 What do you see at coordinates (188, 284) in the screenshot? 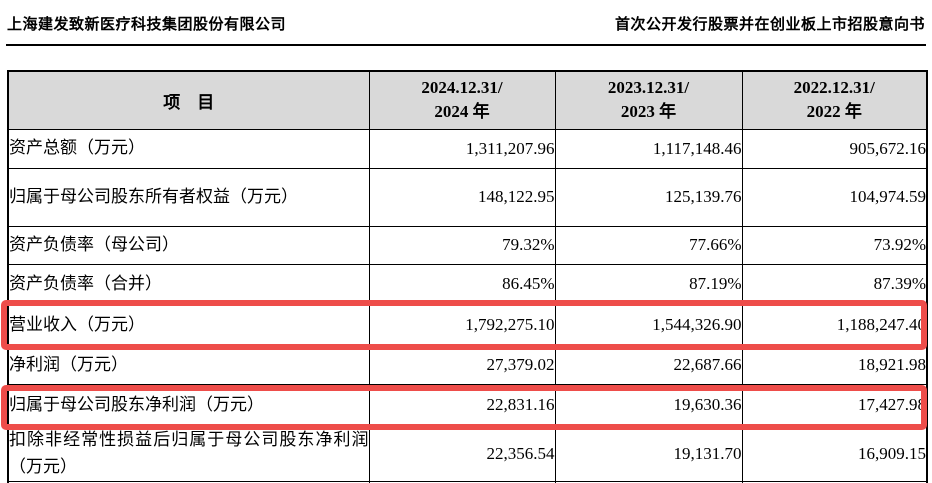
I see `row-label-cell: 资产负债率（合并）` at bounding box center [188, 284].